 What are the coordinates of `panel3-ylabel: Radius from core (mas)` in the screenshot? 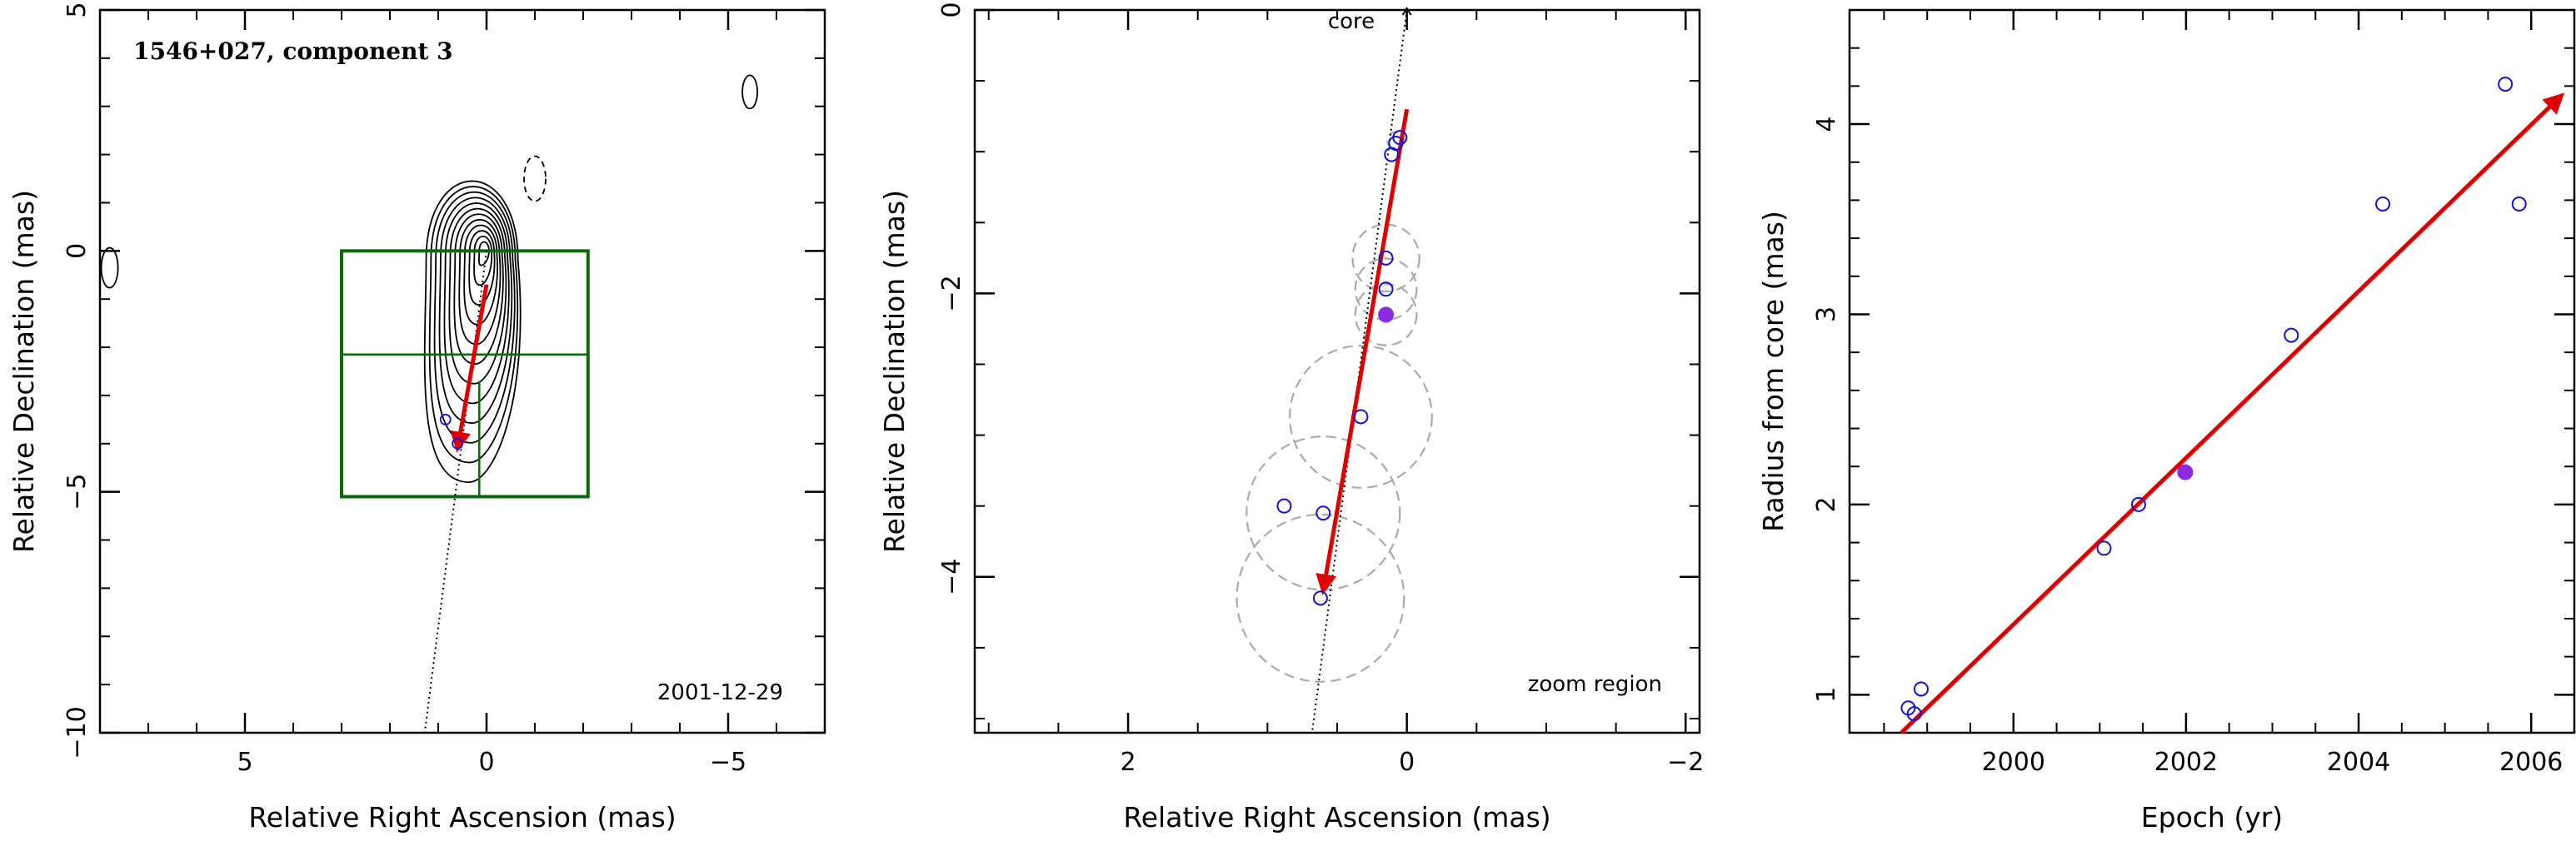 It's located at (1773, 371).